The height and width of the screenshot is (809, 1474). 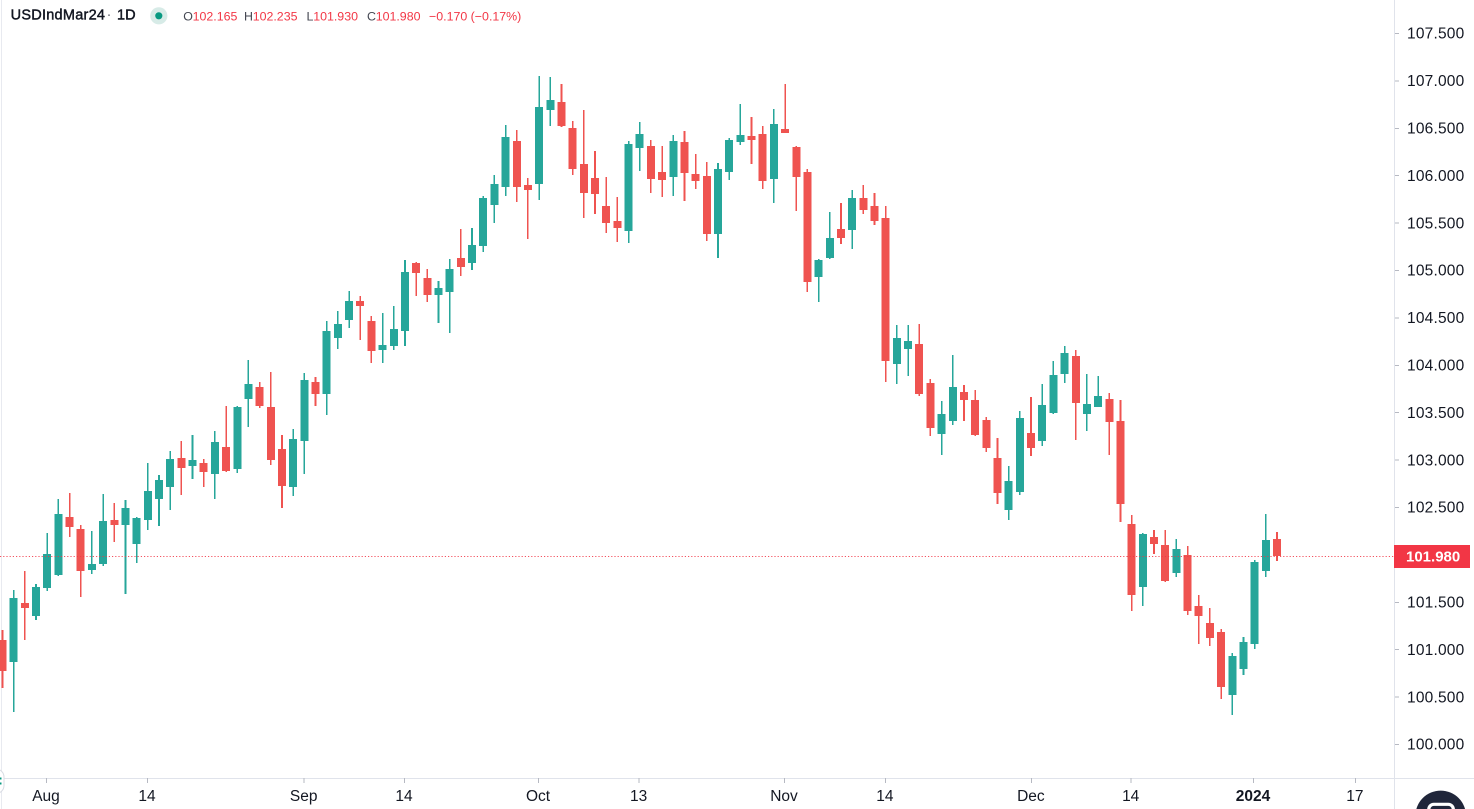 What do you see at coordinates (1354, 796) in the screenshot?
I see `svg-text: 17` at bounding box center [1354, 796].